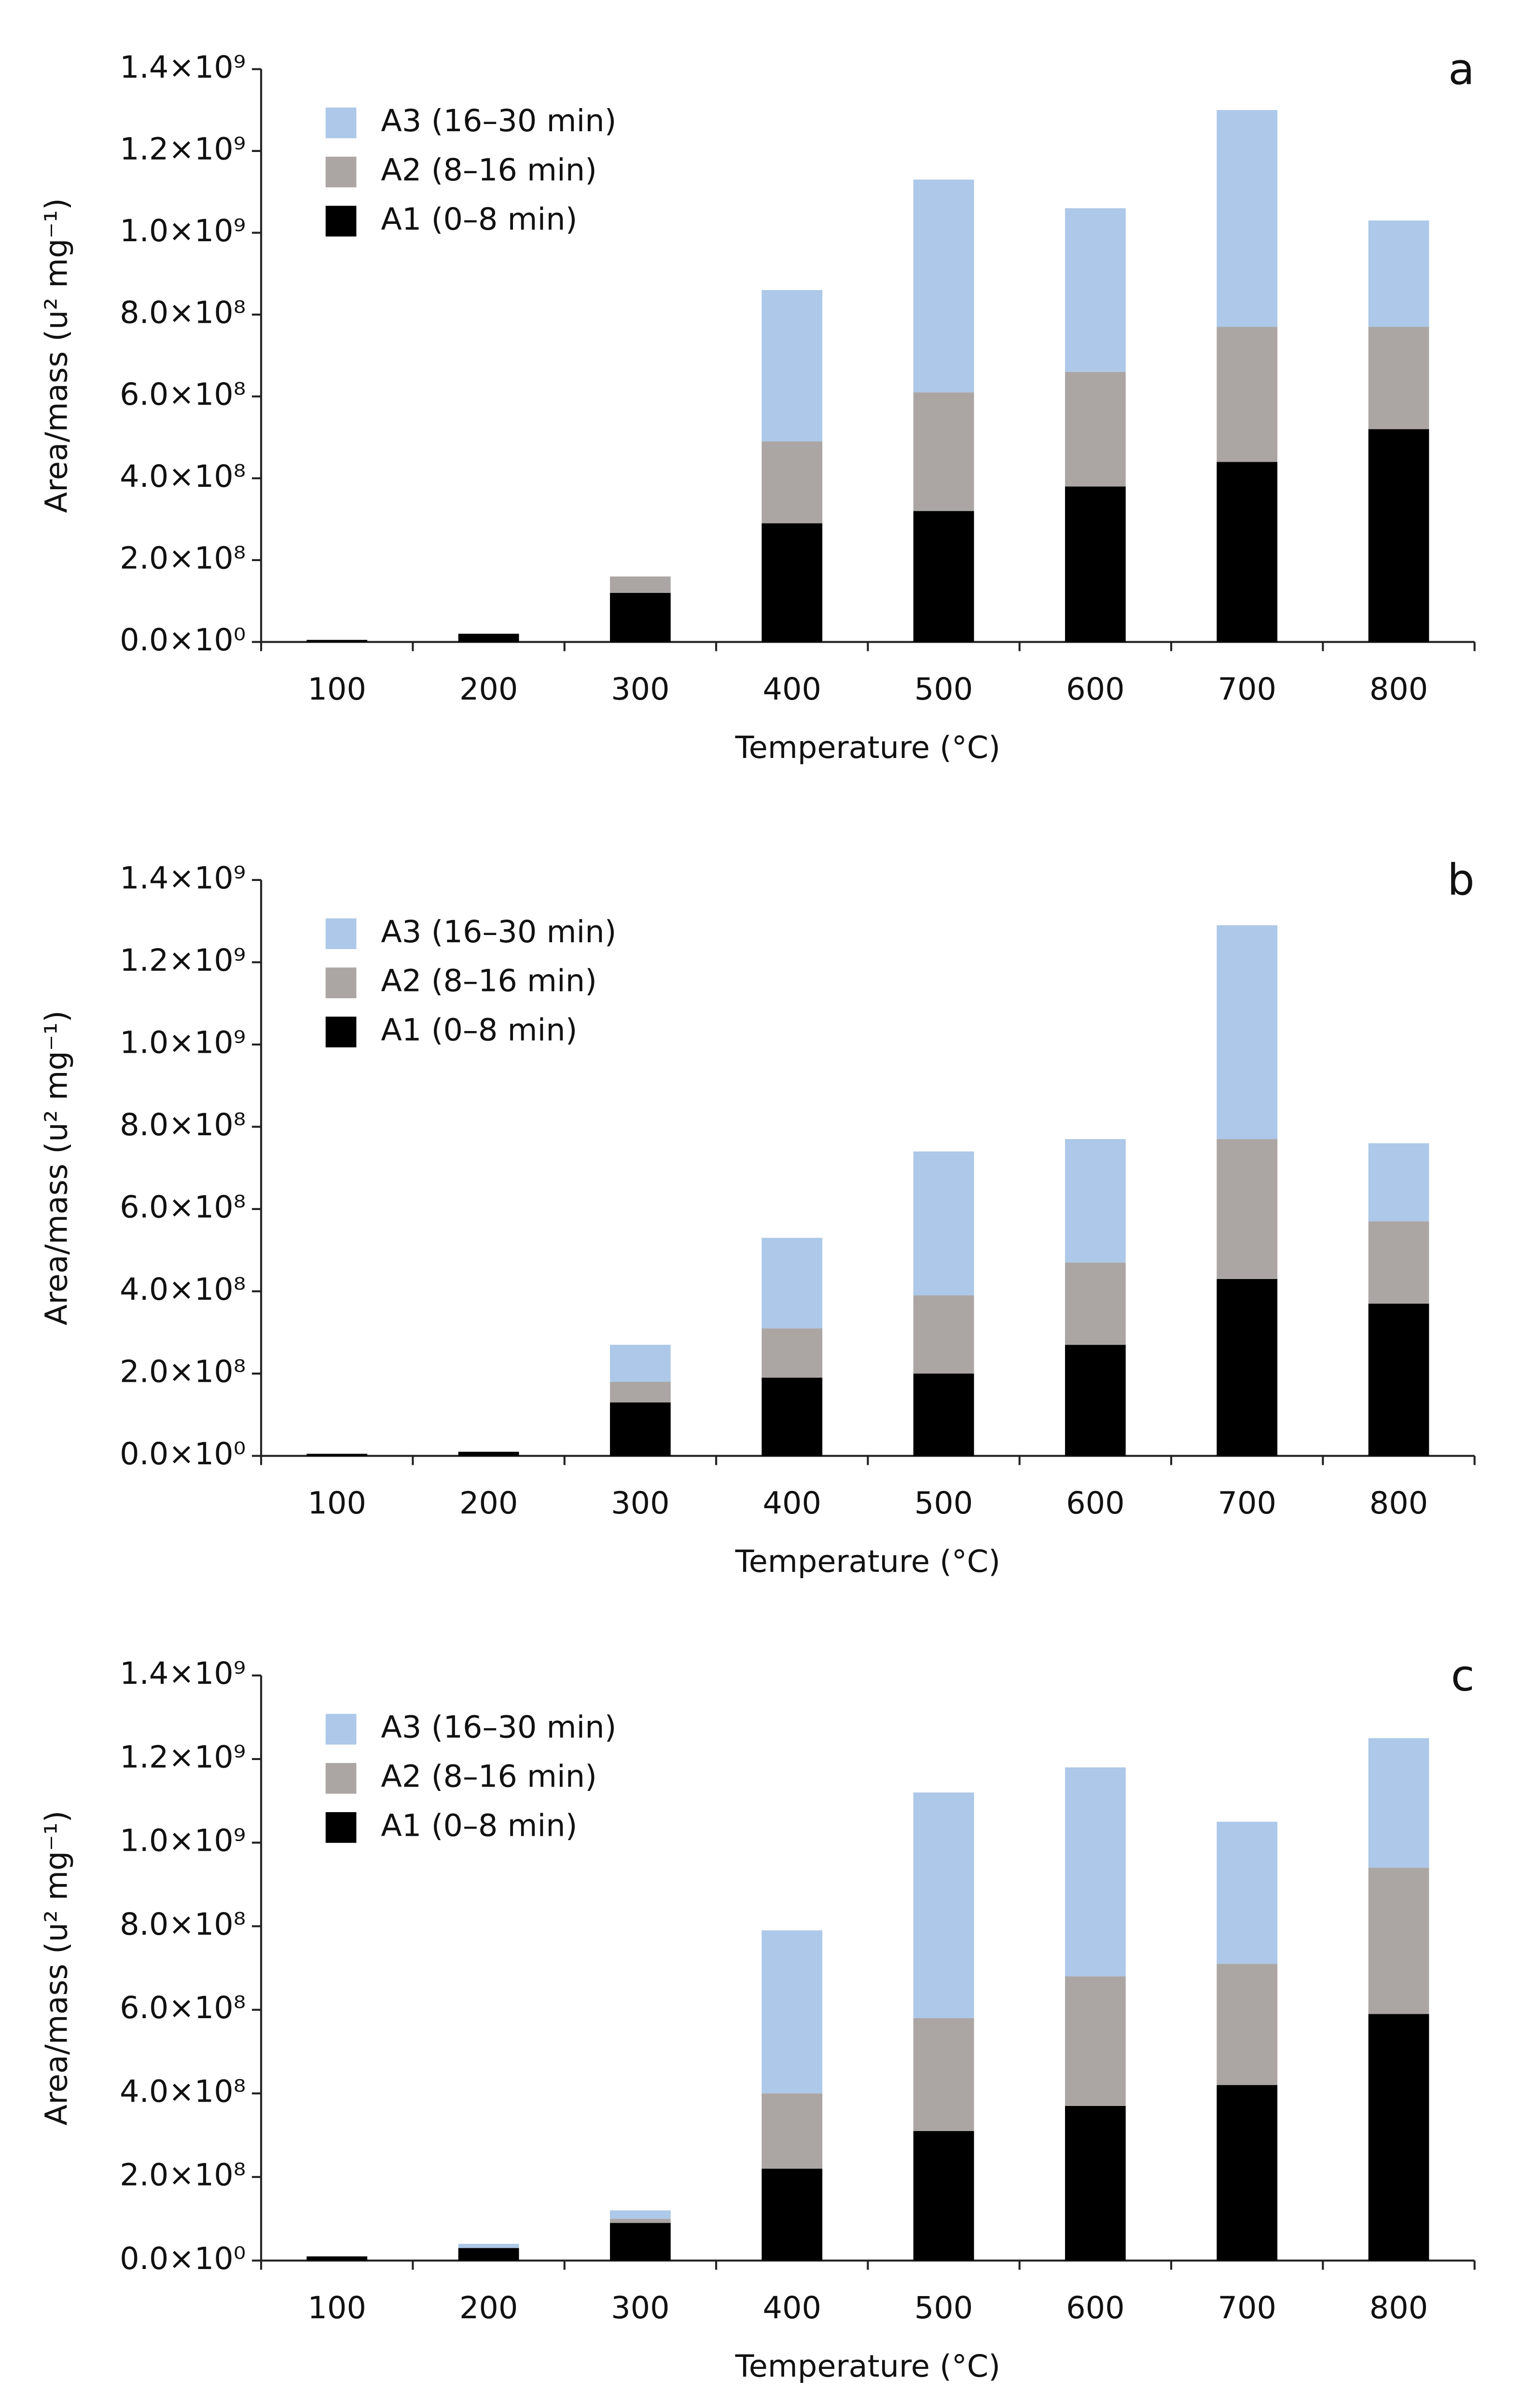 The width and height of the screenshot is (1536, 2408). I want to click on panel-label: a, so click(1461, 69).